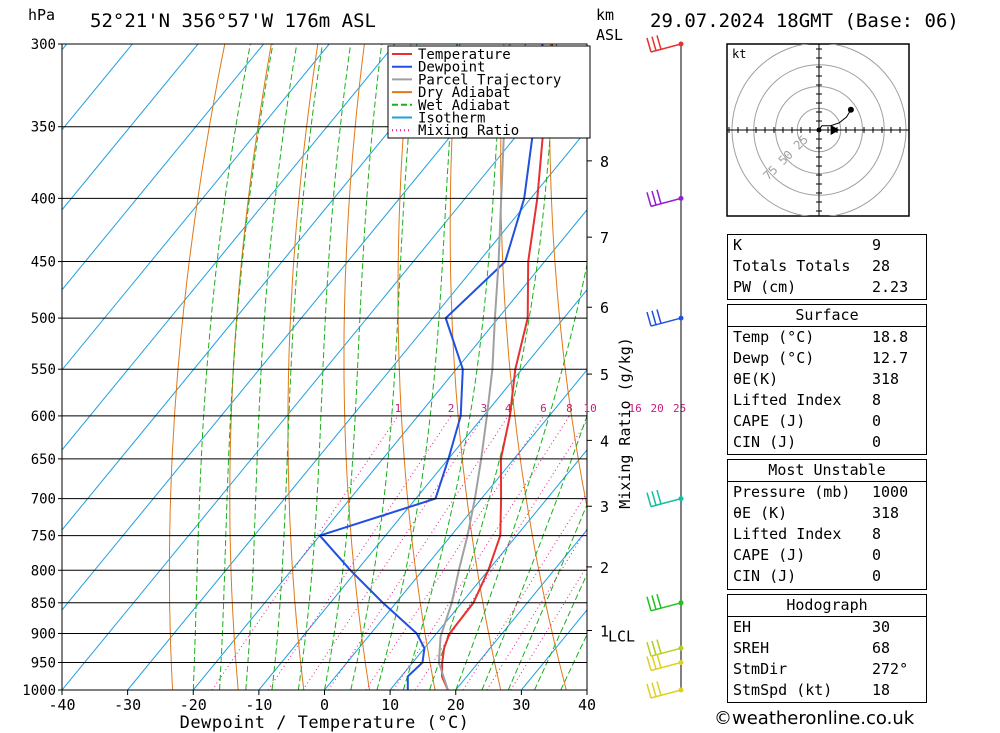 This screenshot has width=1000, height=733. I want to click on km-tick-label: 1, so click(604, 631).